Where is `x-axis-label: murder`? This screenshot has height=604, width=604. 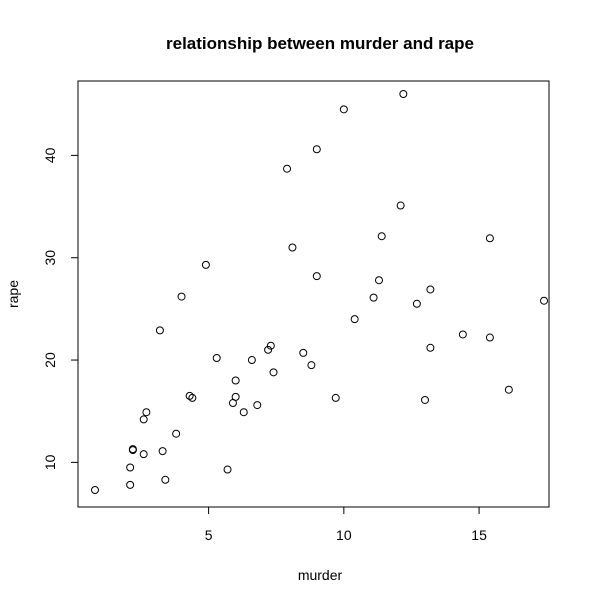 x-axis-label: murder is located at coordinates (320, 575).